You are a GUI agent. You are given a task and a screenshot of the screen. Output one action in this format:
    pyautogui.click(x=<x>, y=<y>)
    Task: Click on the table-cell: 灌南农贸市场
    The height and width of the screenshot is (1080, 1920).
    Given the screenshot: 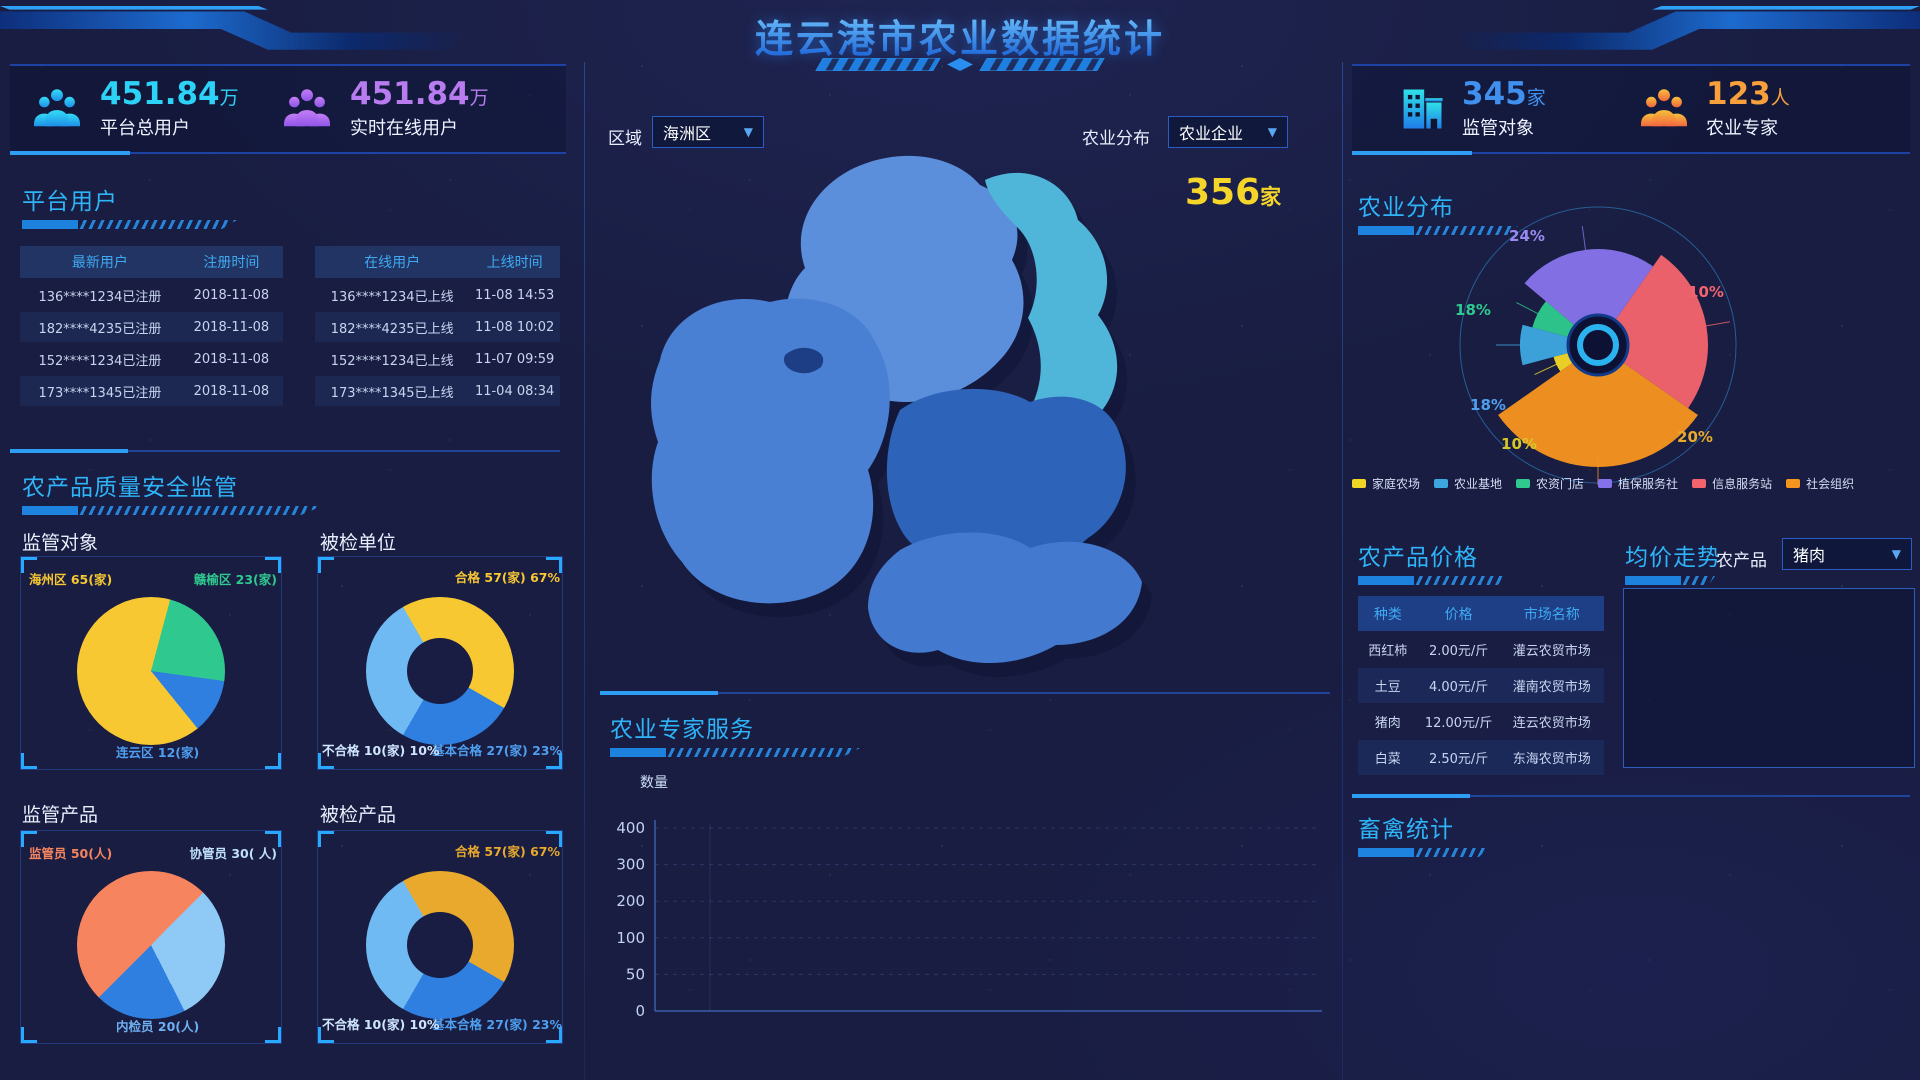 What is the action you would take?
    pyautogui.click(x=1551, y=687)
    